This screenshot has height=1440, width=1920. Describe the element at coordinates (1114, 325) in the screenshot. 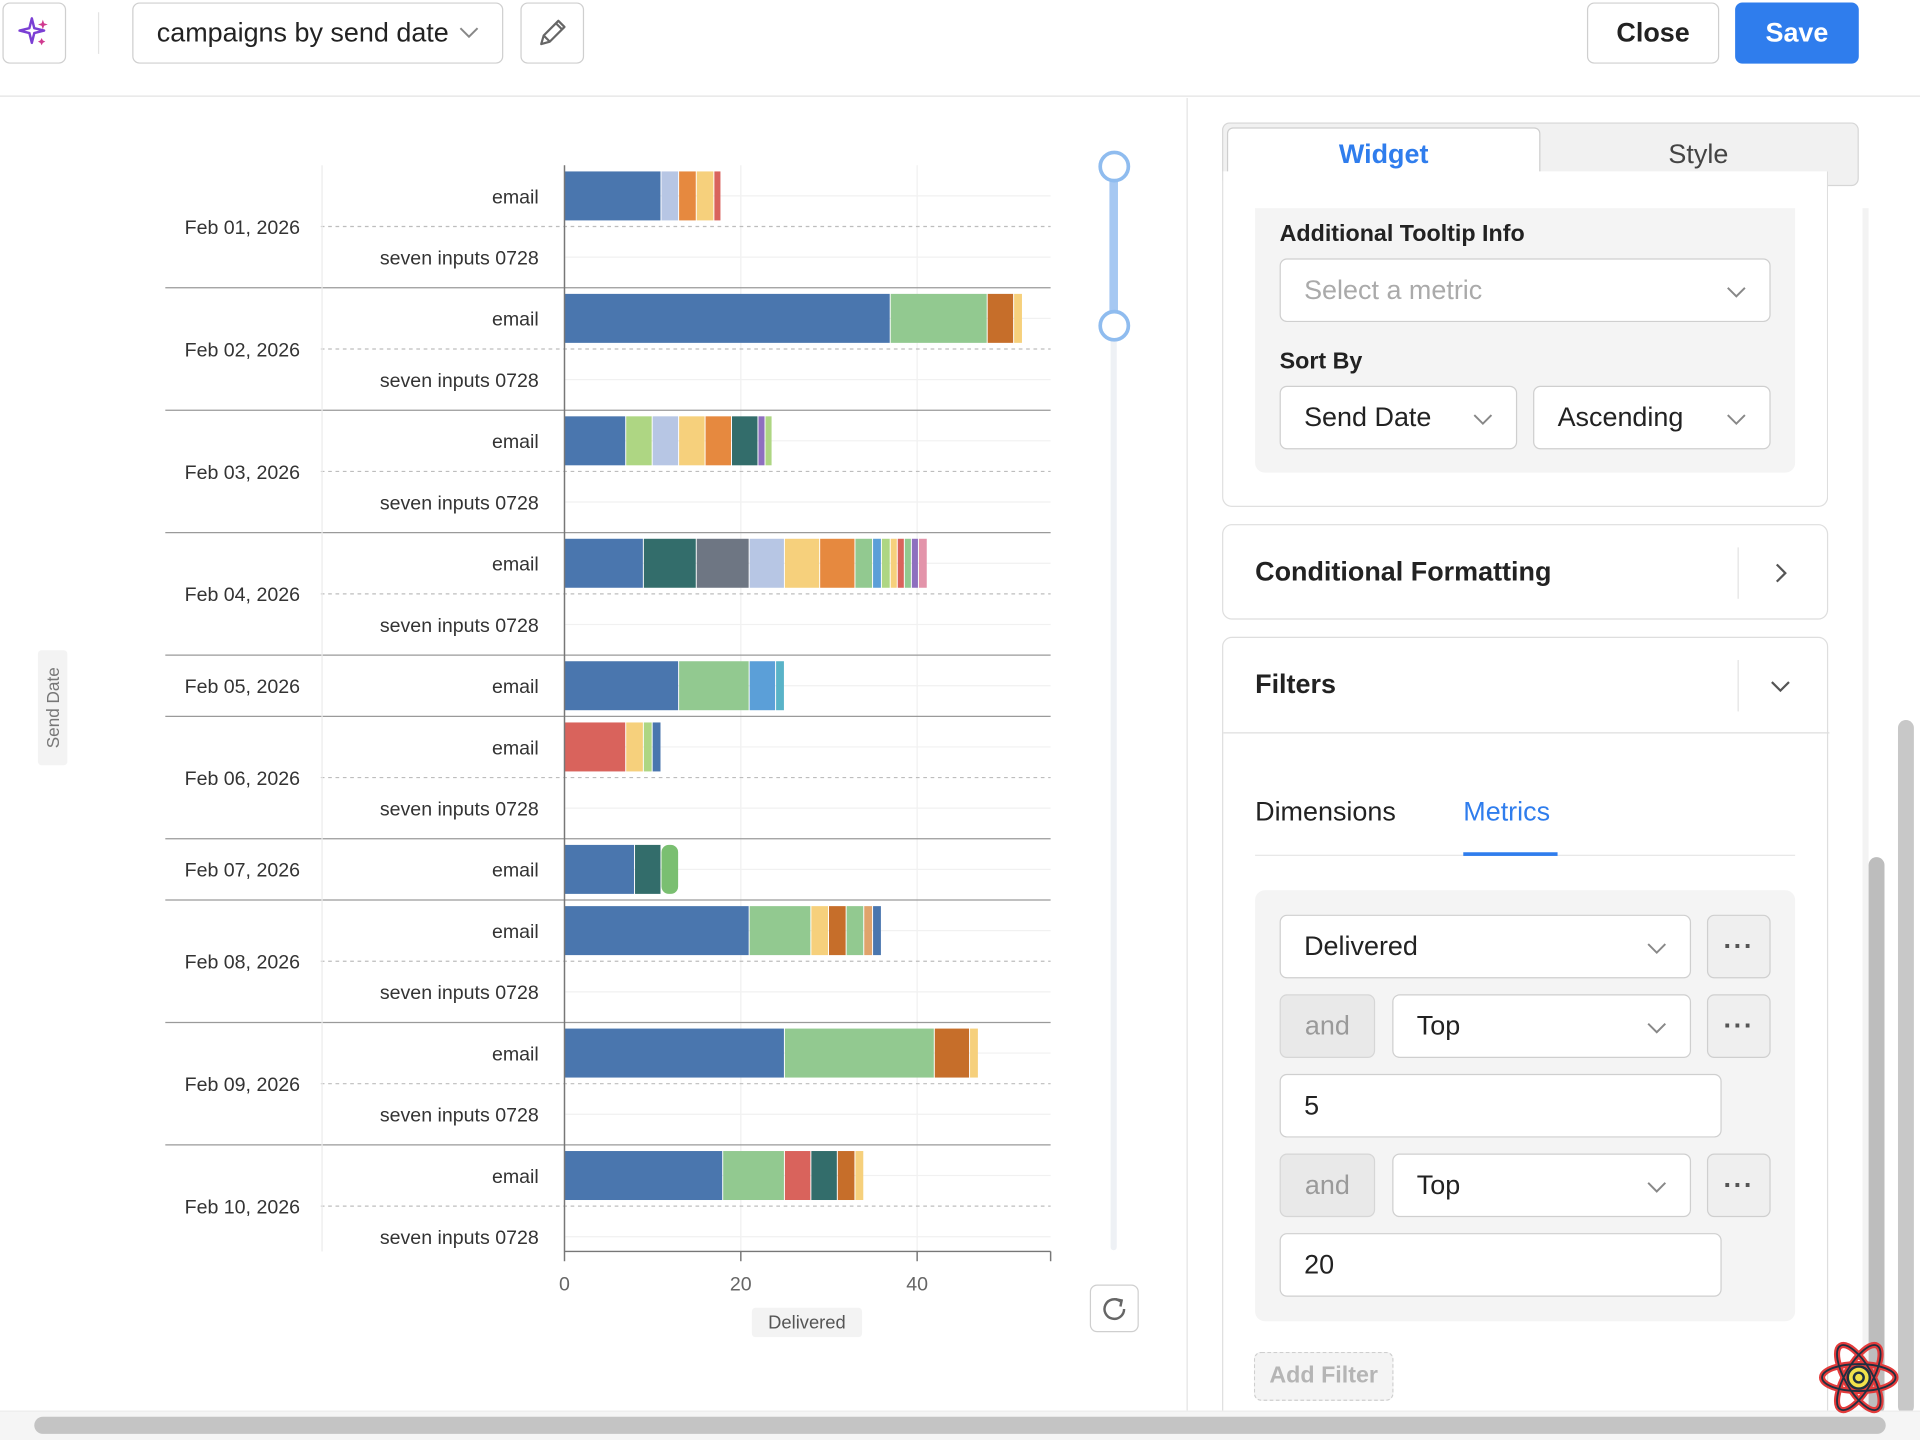

I see `zoom-slider-handle-bottom` at that location.